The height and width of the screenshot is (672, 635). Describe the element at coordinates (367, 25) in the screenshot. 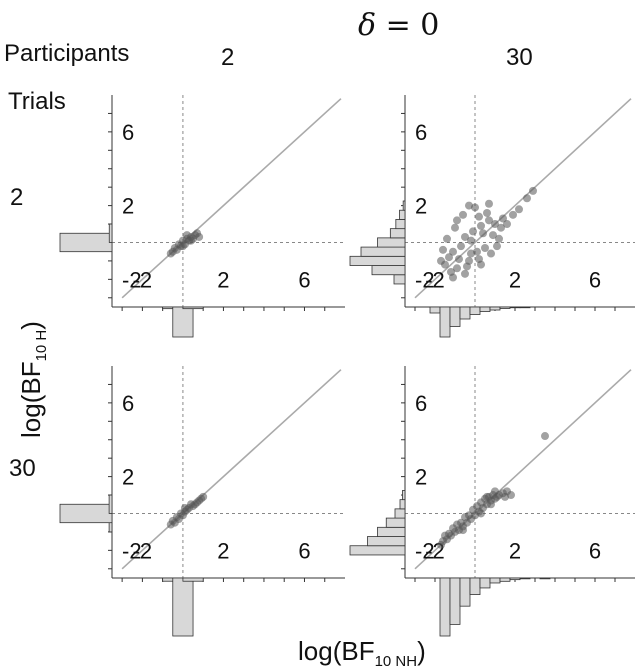

I see `title-delta-symbol: δ` at that location.